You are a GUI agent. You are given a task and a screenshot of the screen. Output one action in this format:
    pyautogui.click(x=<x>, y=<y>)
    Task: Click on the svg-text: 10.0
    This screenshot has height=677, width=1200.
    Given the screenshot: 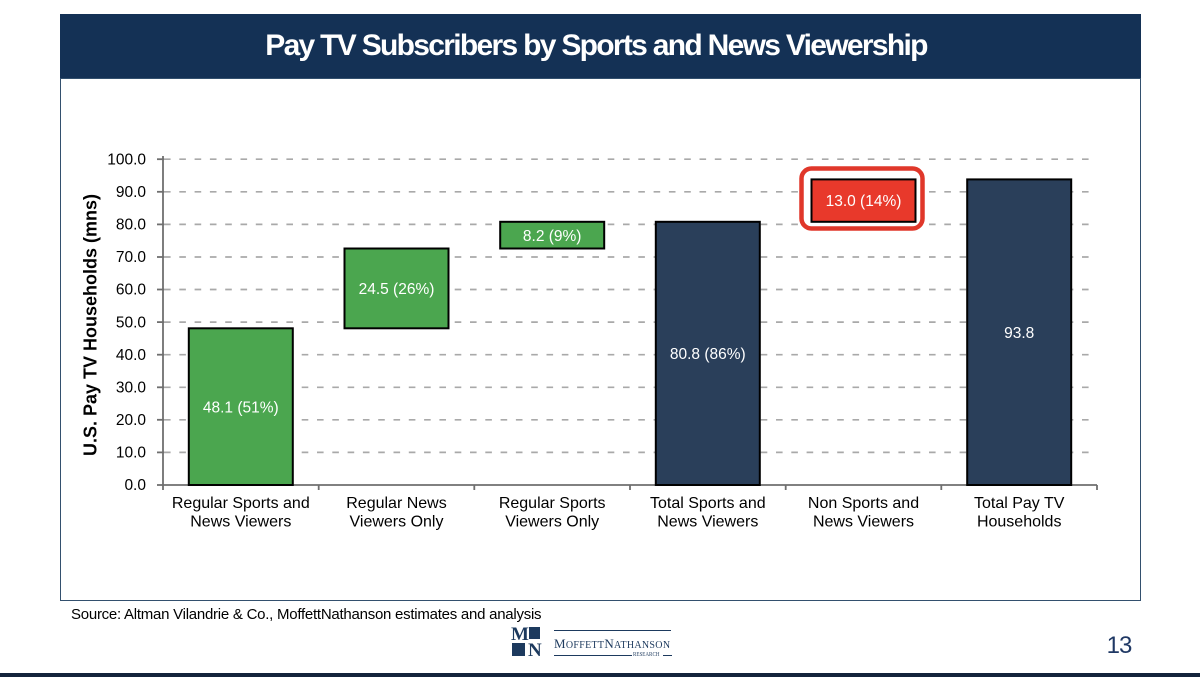 What is the action you would take?
    pyautogui.click(x=131, y=453)
    